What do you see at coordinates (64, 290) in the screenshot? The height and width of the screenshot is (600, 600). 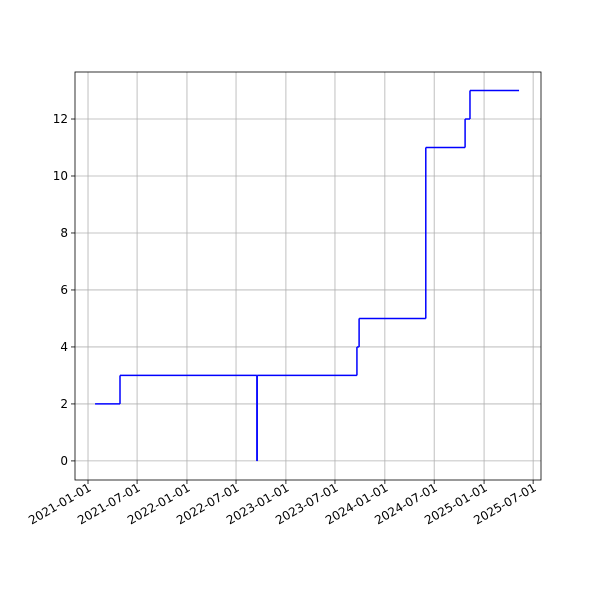 I see `y-tick-label: 6` at bounding box center [64, 290].